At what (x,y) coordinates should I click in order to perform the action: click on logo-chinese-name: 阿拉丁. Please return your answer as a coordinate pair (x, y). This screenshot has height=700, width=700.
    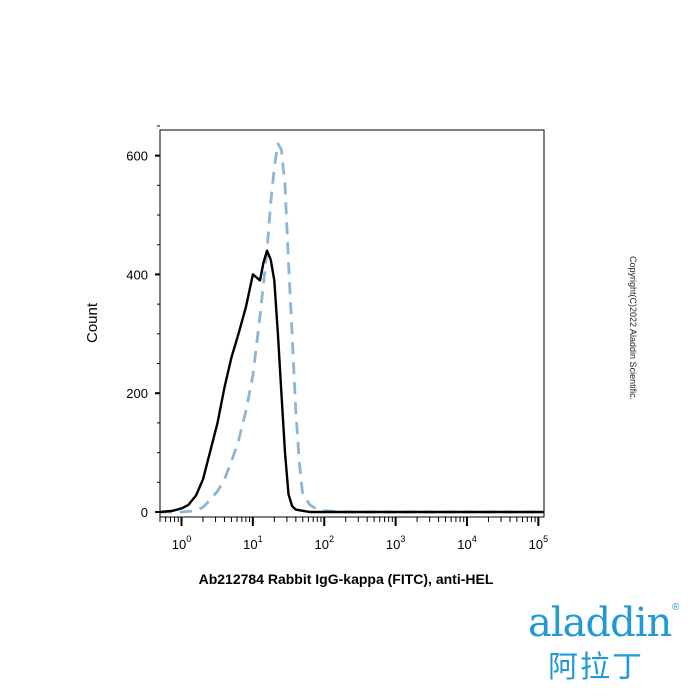
    Looking at the image, I should click on (596, 667).